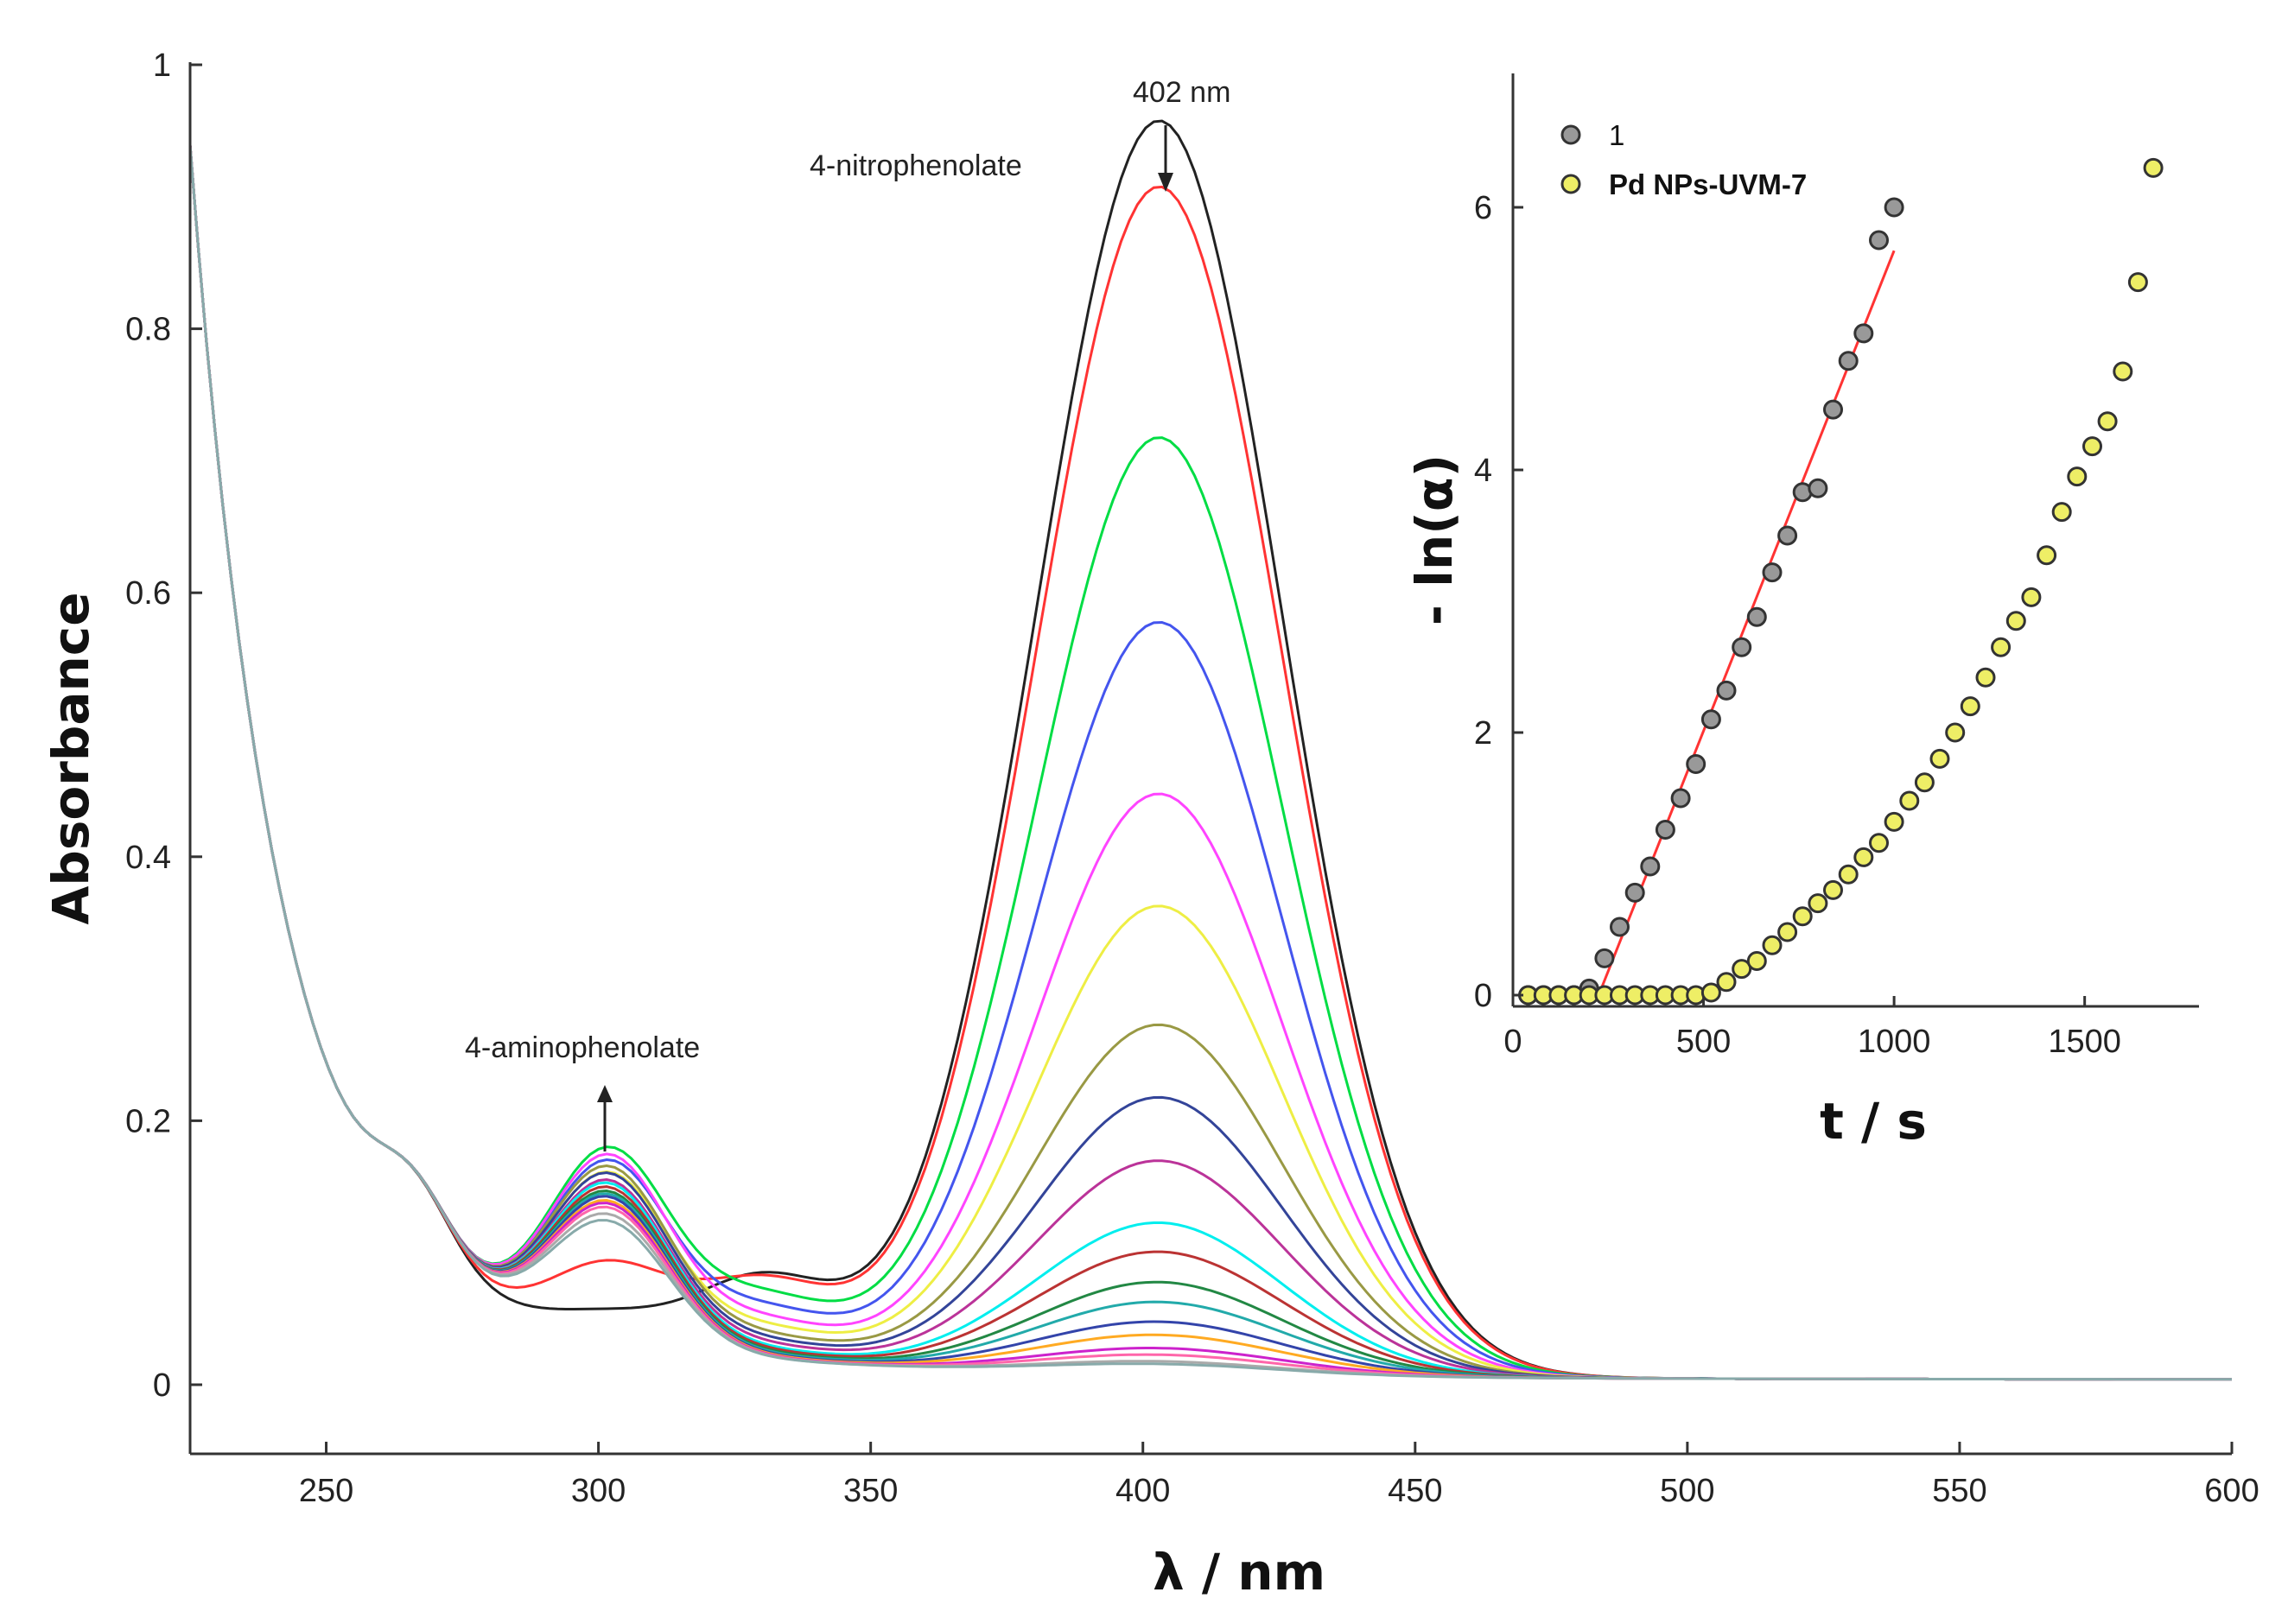 This screenshot has height=1624, width=2288. What do you see at coordinates (916, 166) in the screenshot?
I see `nitrophenolate-label: 4-nitrophenolate` at bounding box center [916, 166].